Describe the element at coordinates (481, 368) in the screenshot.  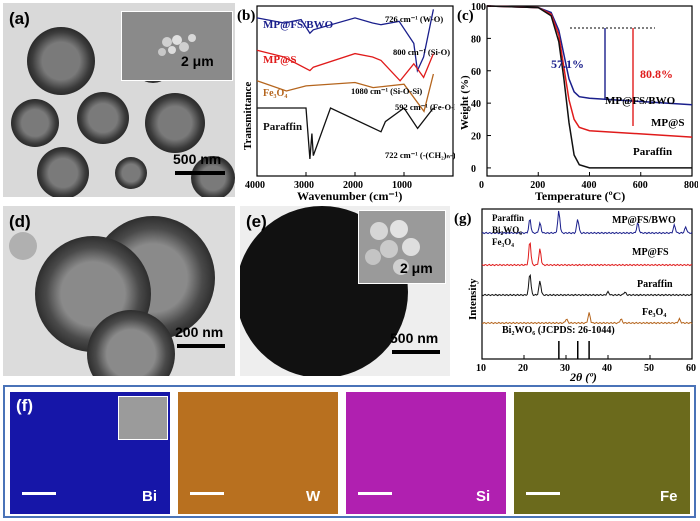
I see `x-tick-label-g-0: 10` at that location.